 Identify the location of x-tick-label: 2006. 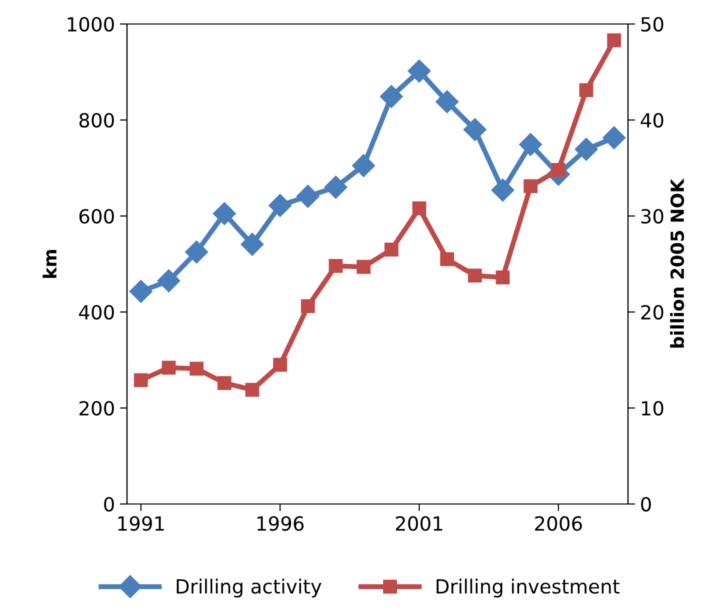
(558, 523).